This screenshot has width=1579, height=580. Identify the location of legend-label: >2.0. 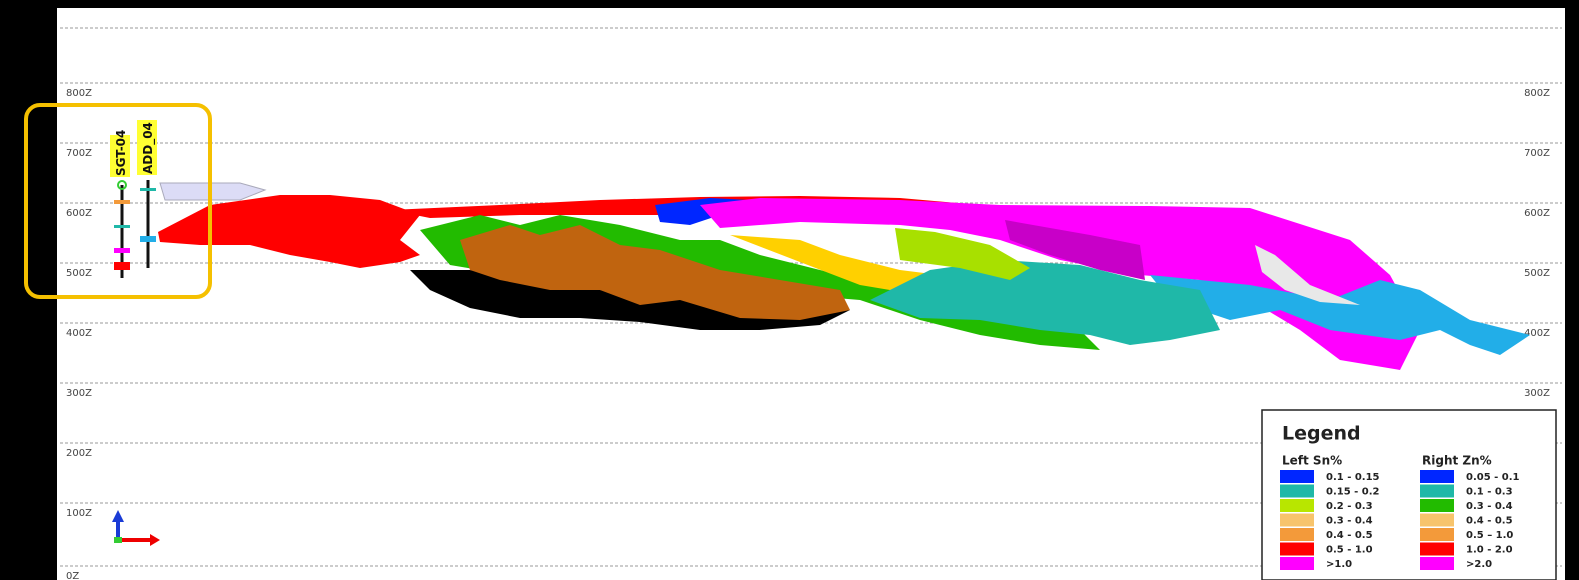
(1479, 564).